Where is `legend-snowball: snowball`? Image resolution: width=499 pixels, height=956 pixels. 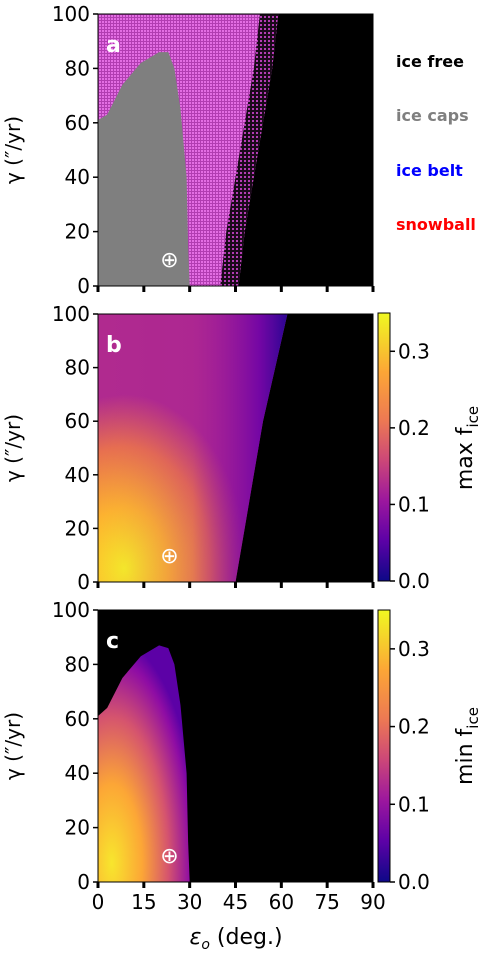 legend-snowball: snowball is located at coordinates (436, 224).